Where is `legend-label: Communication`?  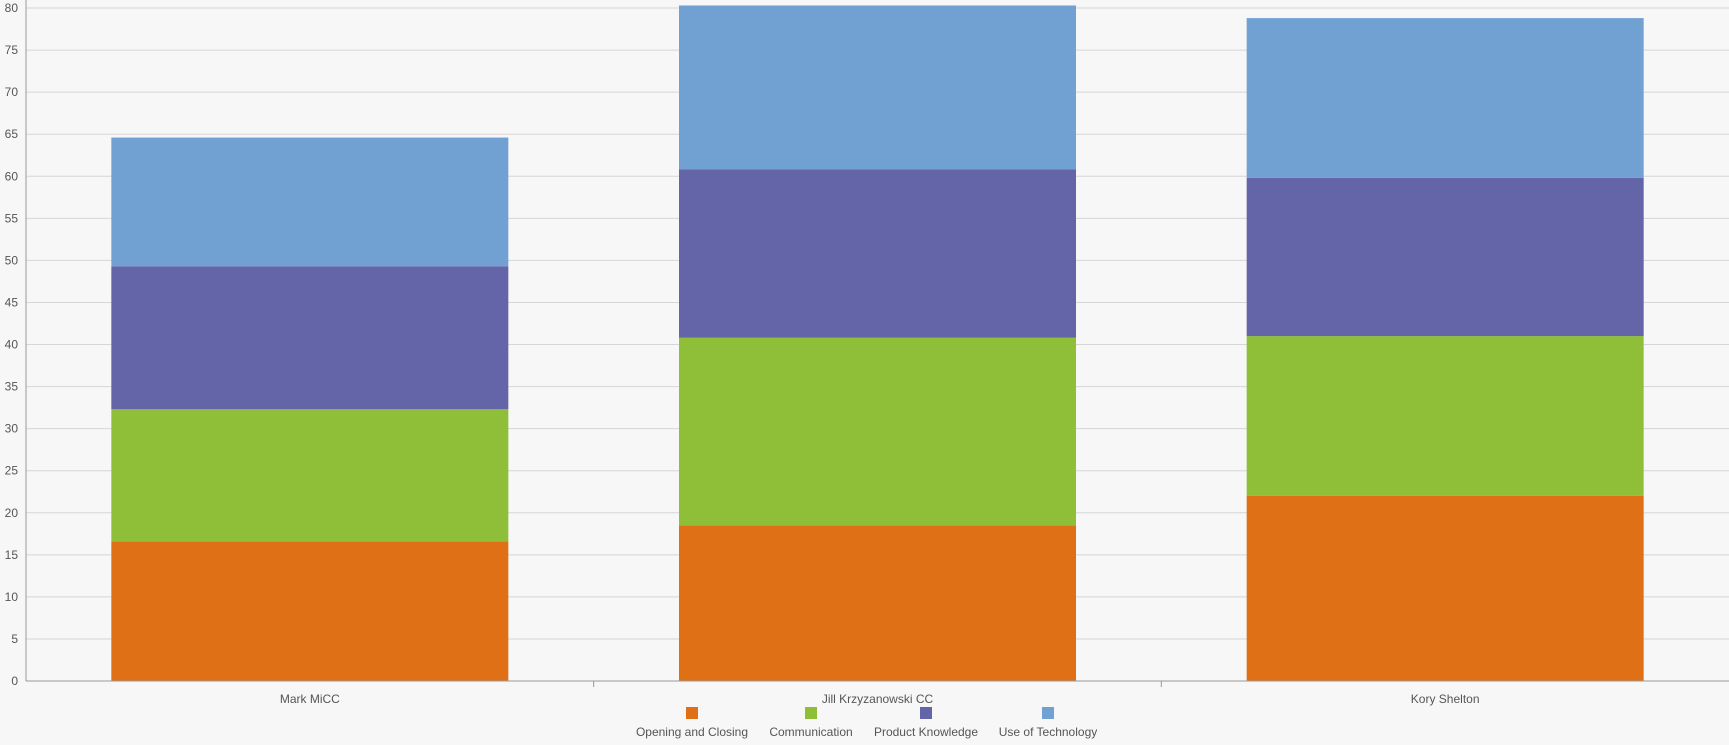
legend-label: Communication is located at coordinates (810, 732).